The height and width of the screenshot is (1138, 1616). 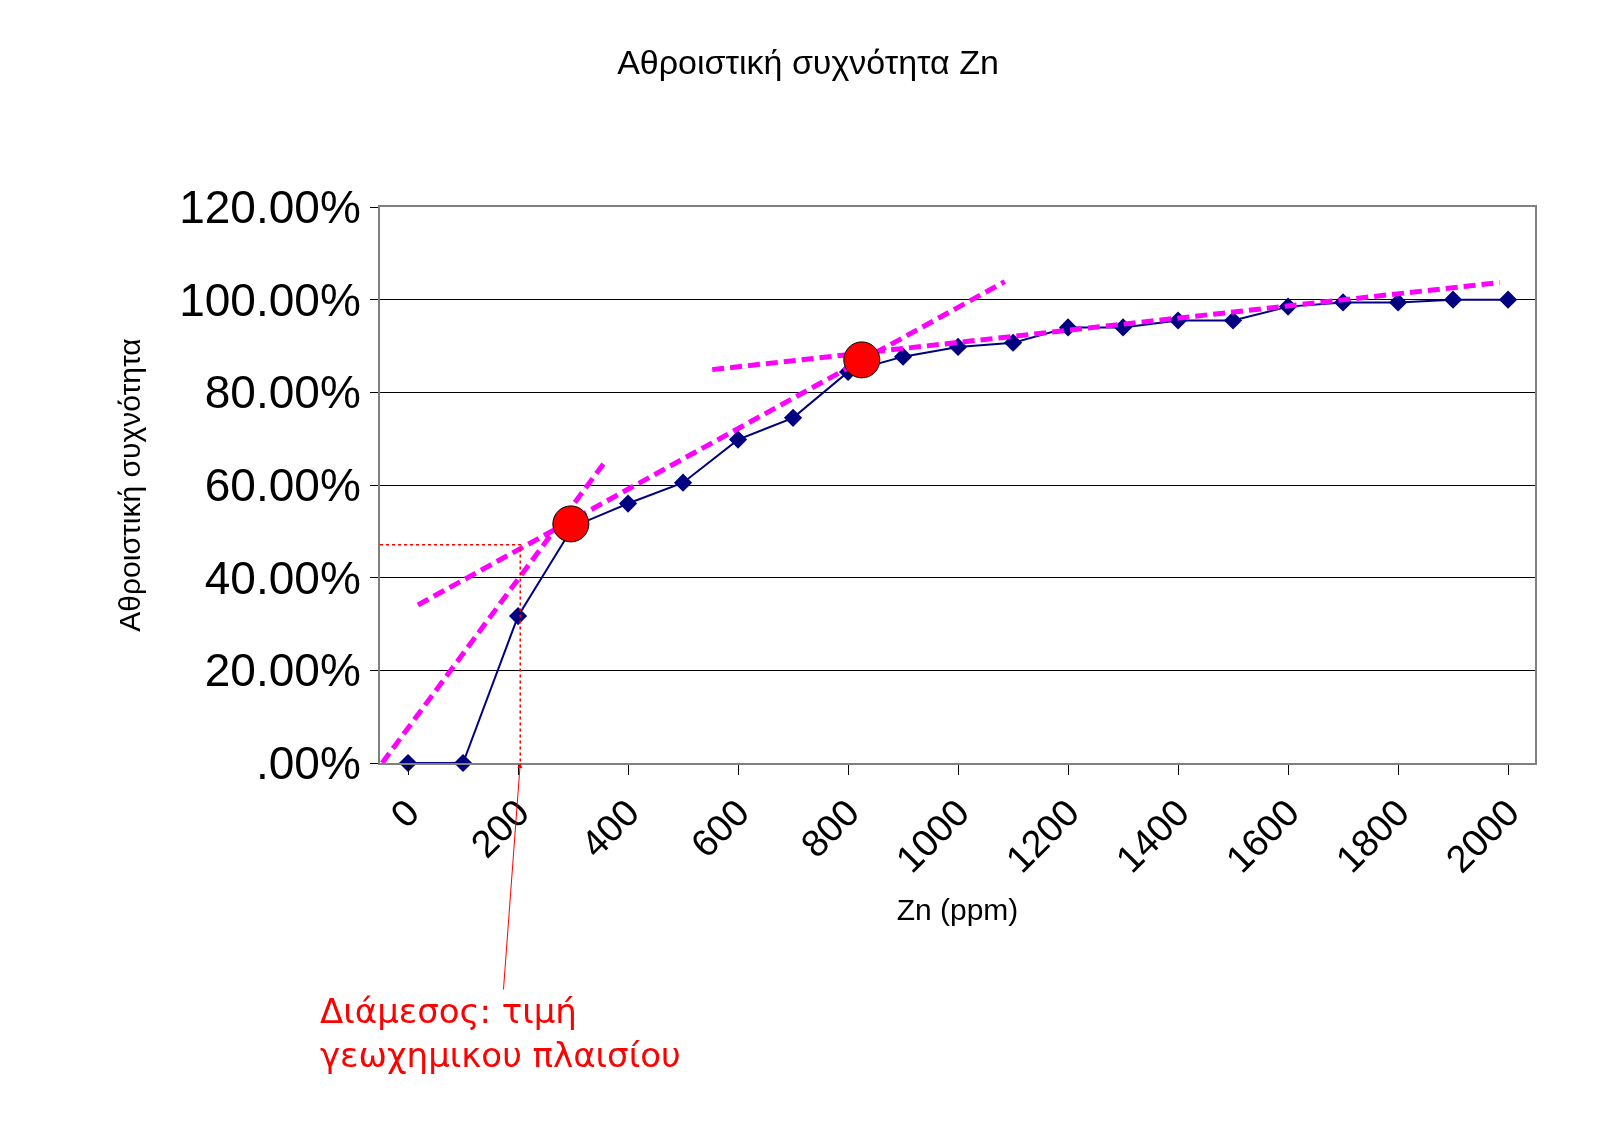 I want to click on x-tick-label: 400, so click(x=610, y=828).